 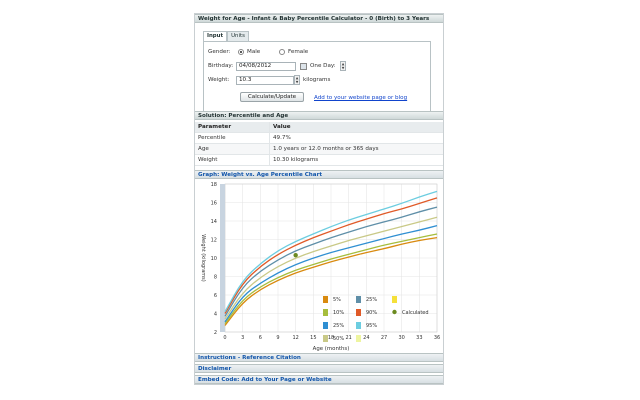 What do you see at coordinates (221, 66) in the screenshot?
I see `birthday-label: Birthday:` at bounding box center [221, 66].